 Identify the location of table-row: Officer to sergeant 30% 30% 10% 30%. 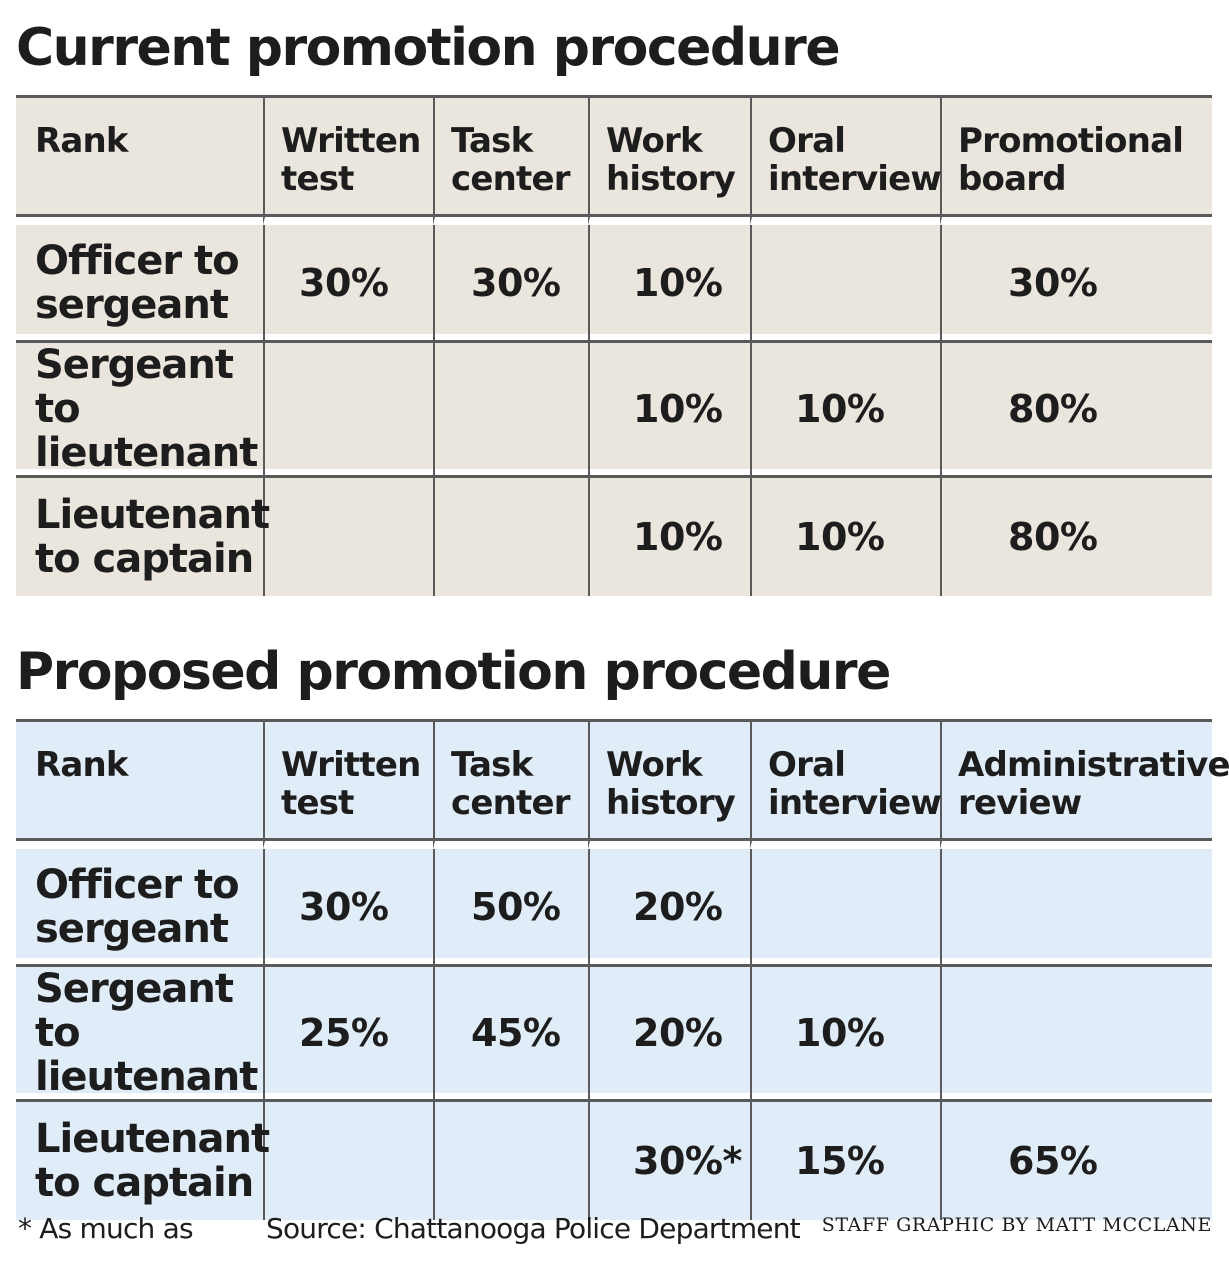
(614, 284).